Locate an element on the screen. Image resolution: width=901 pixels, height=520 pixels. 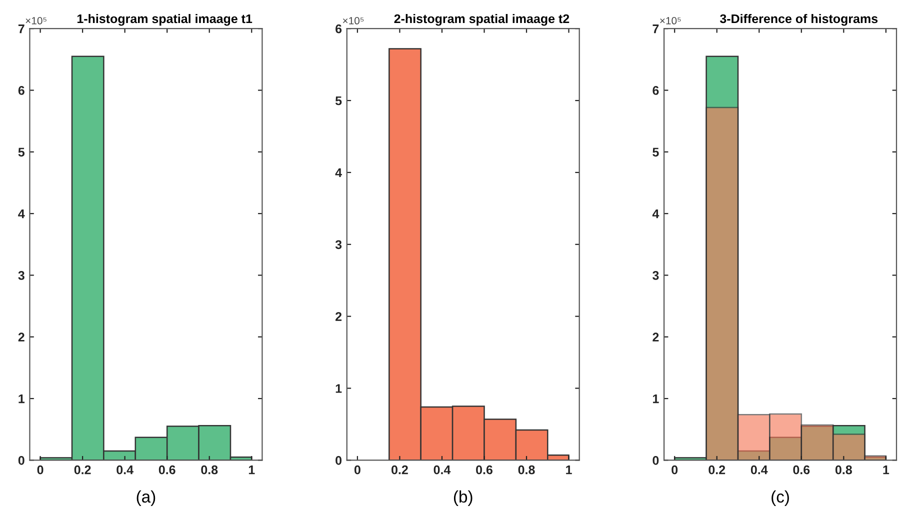
chart-title: 2-histogram spatial imaage t2 is located at coordinates (482, 20).